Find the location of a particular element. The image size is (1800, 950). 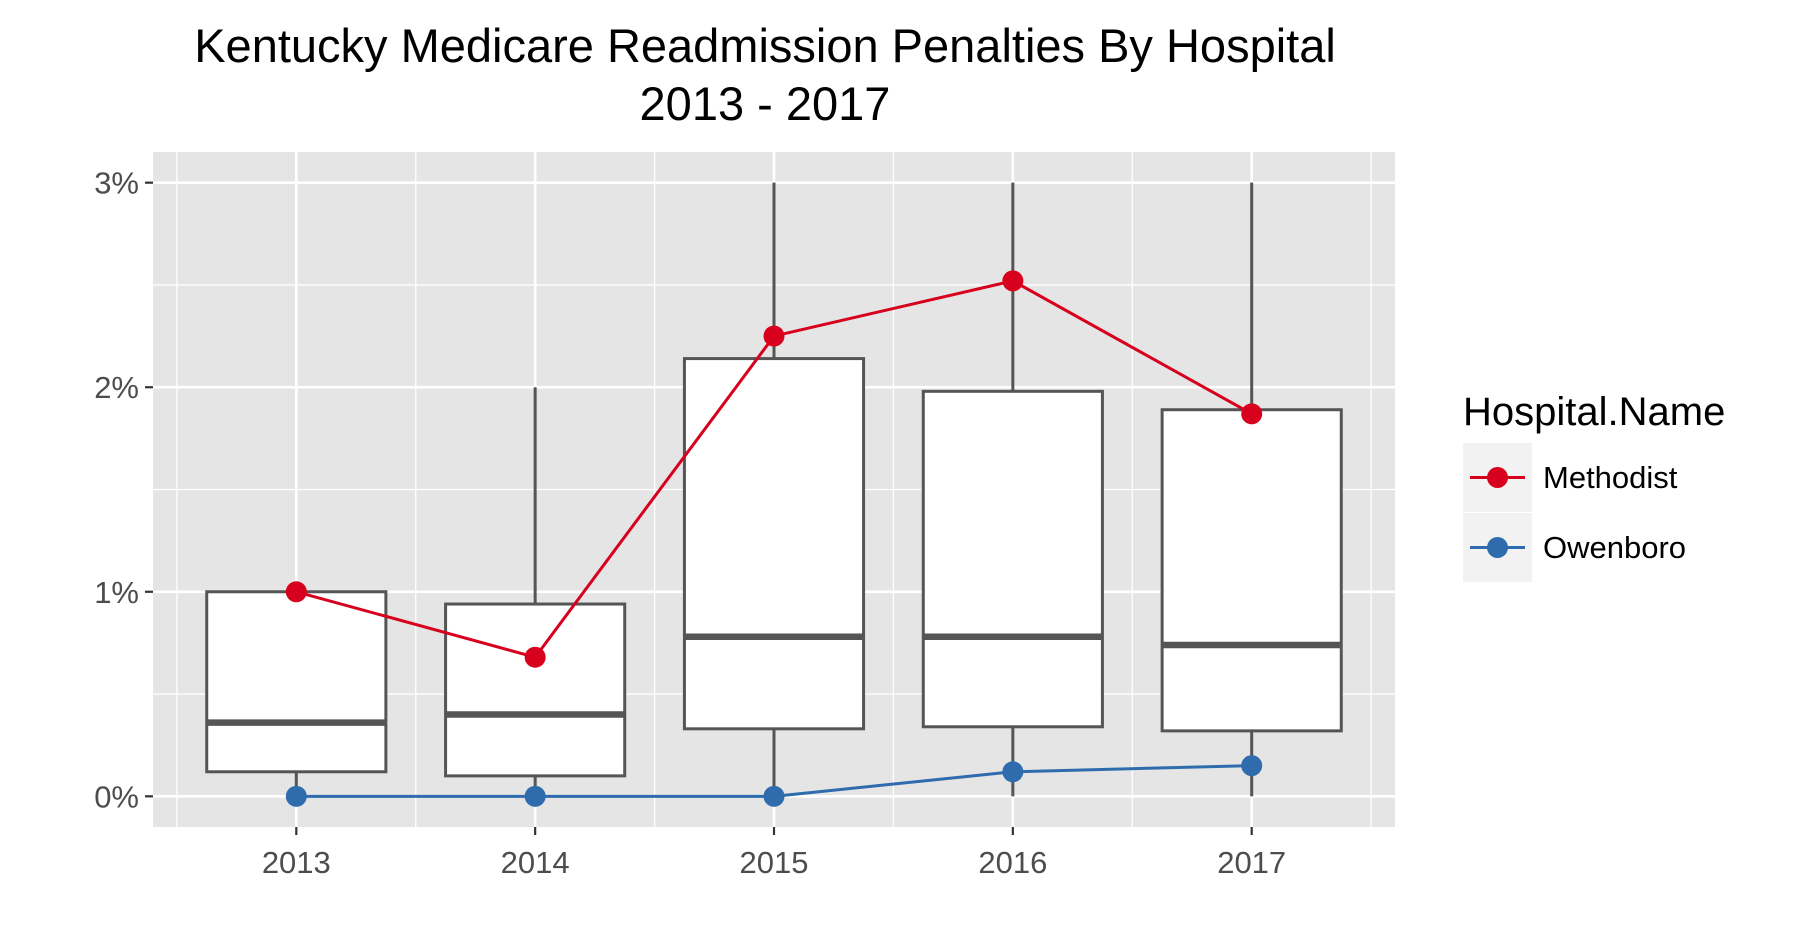

series-owenboro is located at coordinates (774, 781).